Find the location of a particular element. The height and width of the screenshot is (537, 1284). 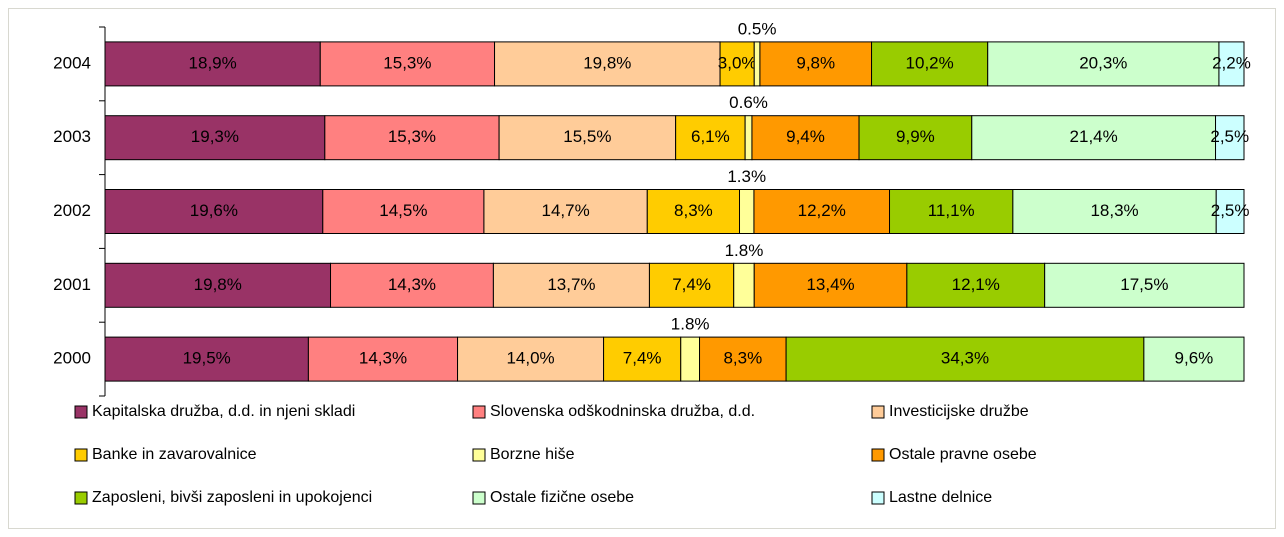

data-label: 13,7% is located at coordinates (571, 284).